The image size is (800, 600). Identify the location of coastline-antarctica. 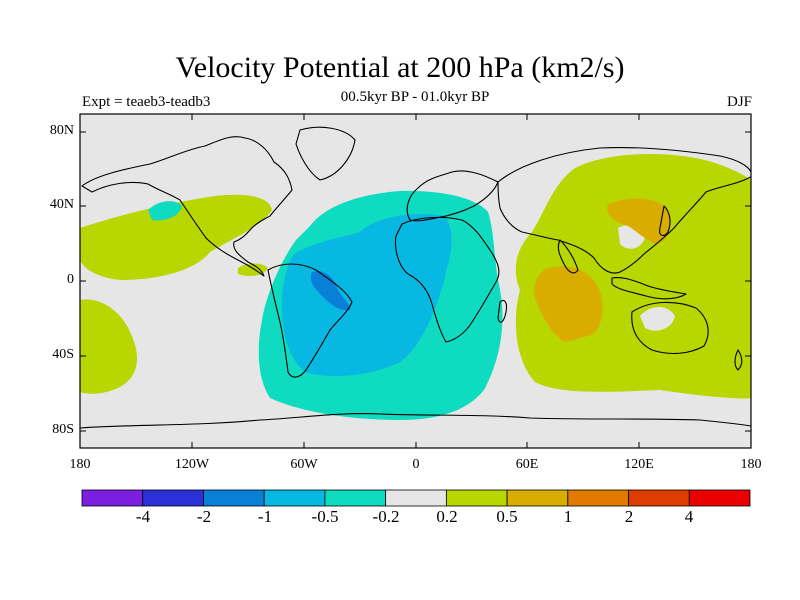
(415, 421).